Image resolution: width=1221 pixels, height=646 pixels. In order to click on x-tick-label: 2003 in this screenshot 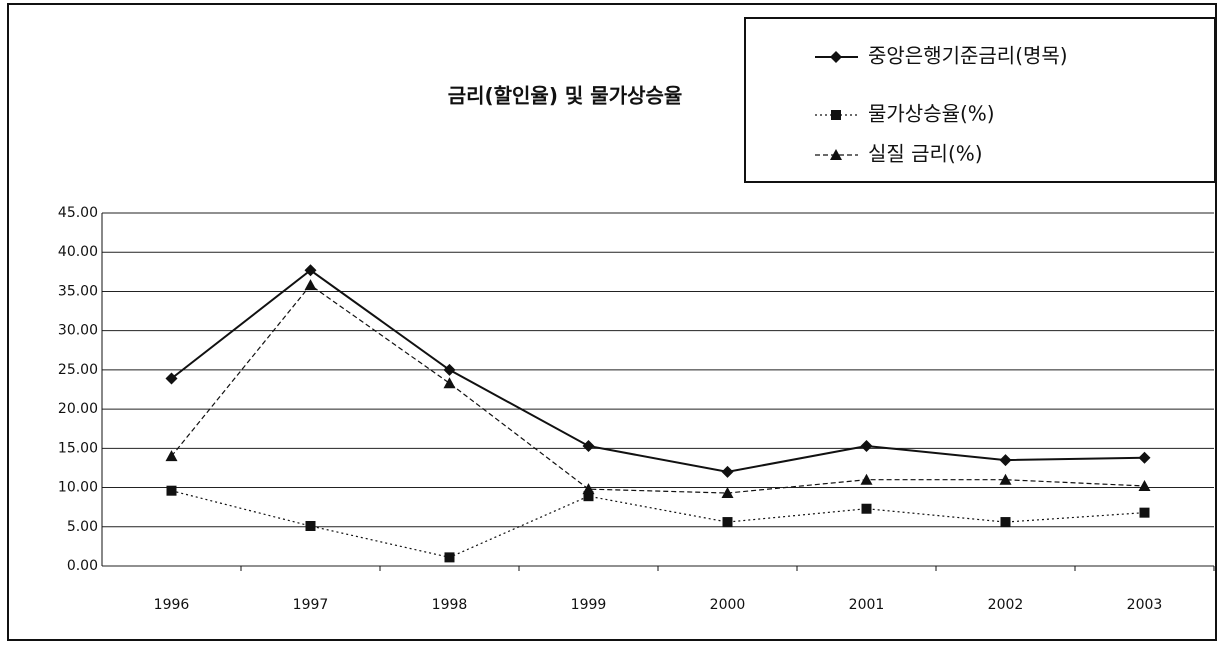, I will do `click(1145, 605)`.